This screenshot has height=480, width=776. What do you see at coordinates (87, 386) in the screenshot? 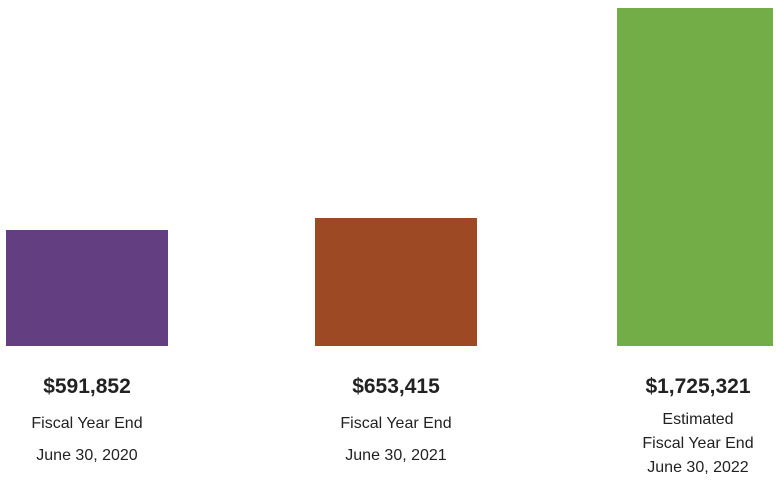
I see `value-label: $591,852` at bounding box center [87, 386].